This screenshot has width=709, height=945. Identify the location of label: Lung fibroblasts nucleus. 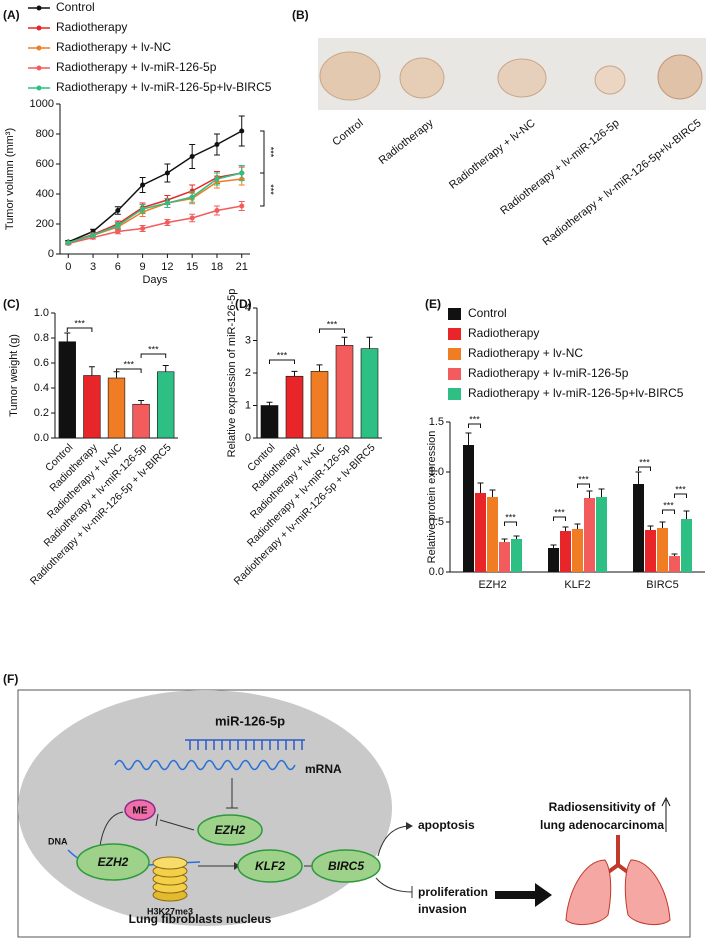
(200, 919).